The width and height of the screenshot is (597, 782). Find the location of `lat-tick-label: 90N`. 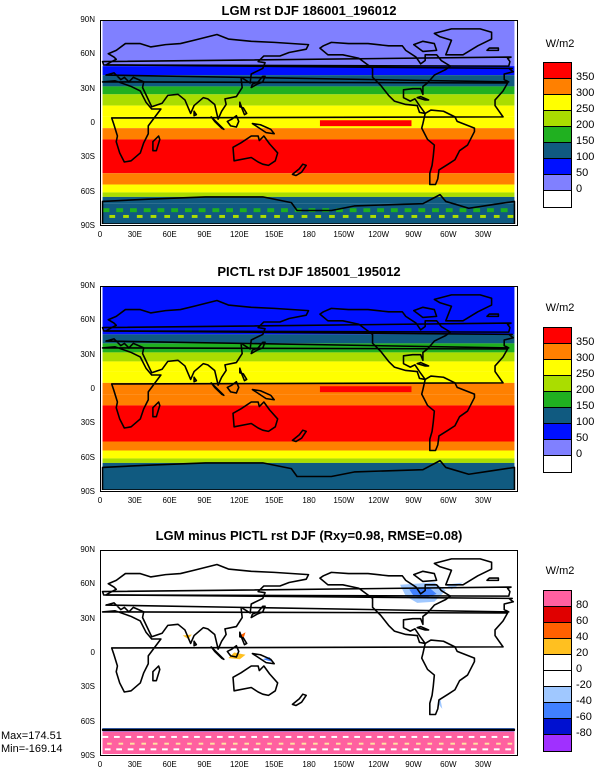

lat-tick-label: 90N is located at coordinates (87, 549).